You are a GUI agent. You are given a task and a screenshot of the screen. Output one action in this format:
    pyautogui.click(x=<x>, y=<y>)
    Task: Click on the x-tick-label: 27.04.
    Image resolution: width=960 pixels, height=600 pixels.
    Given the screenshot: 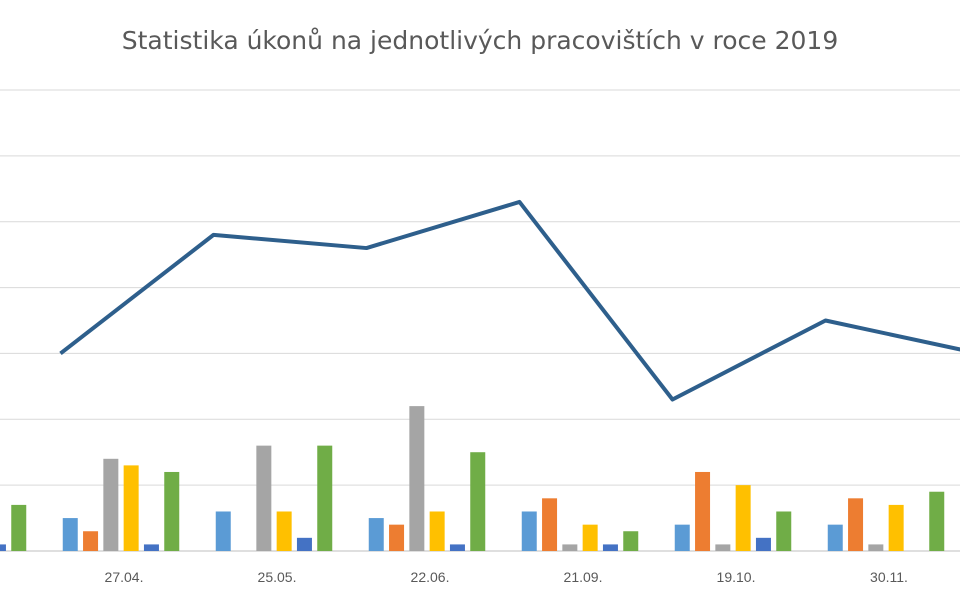 What is the action you would take?
    pyautogui.click(x=124, y=577)
    